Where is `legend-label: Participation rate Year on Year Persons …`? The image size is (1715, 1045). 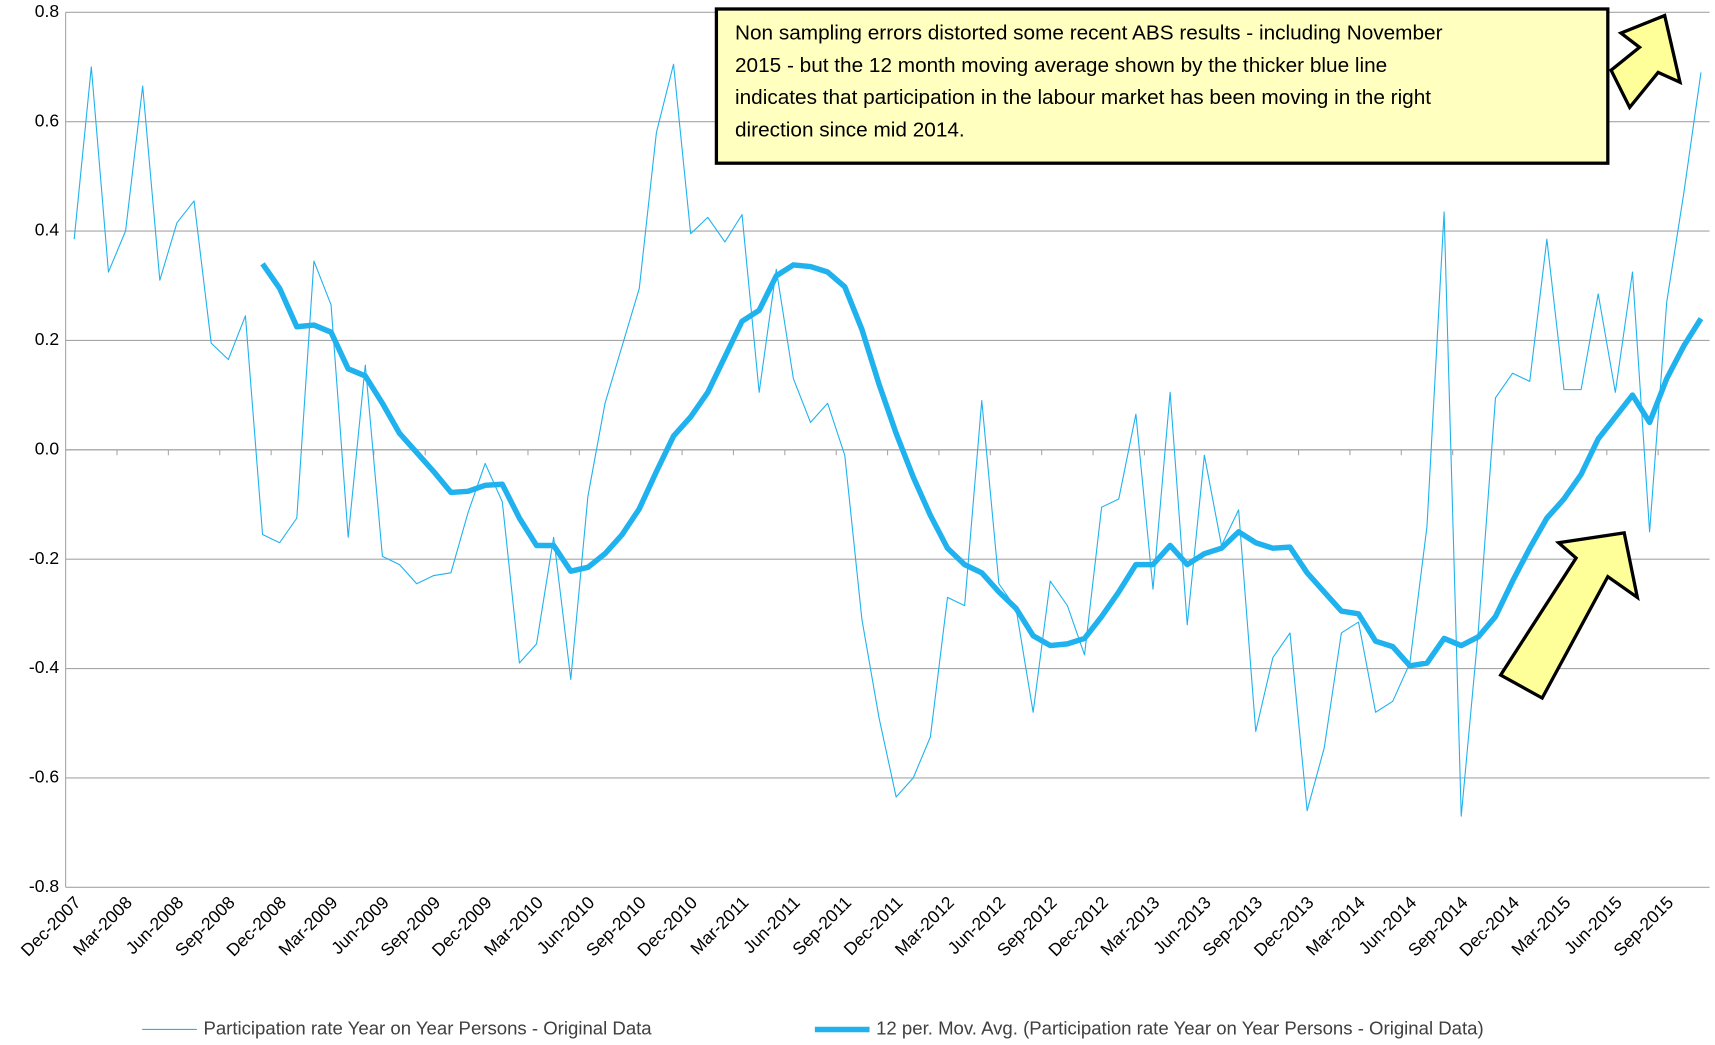 legend-label: Participation rate Year on Year Persons … is located at coordinates (427, 1027).